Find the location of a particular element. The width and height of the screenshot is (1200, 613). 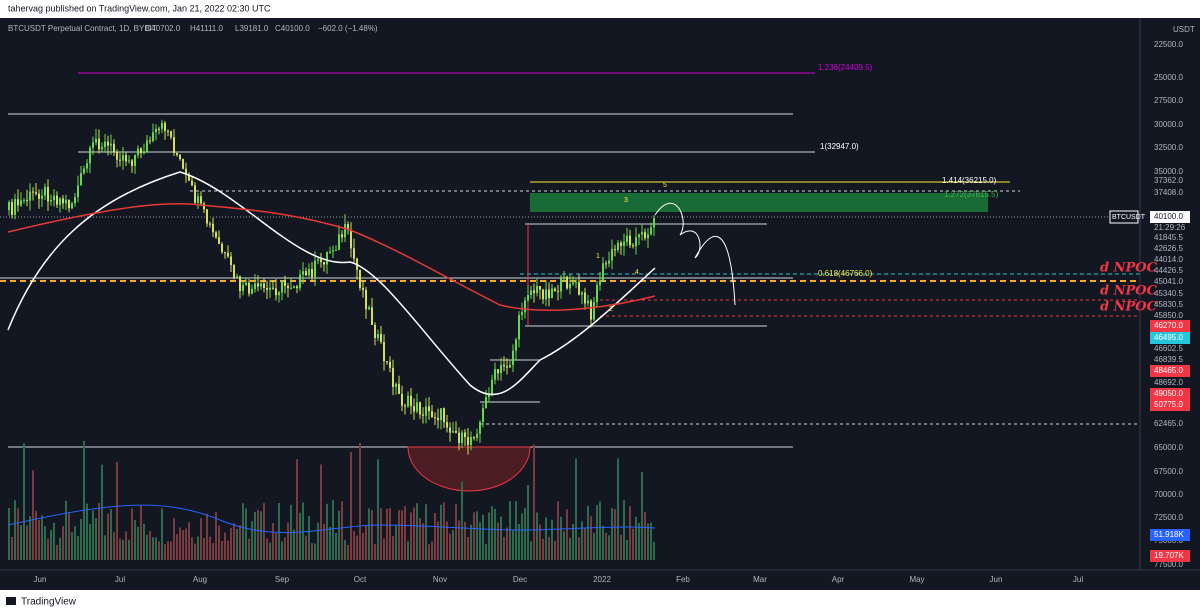

price-badge-label: 19.707K is located at coordinates (1169, 555).